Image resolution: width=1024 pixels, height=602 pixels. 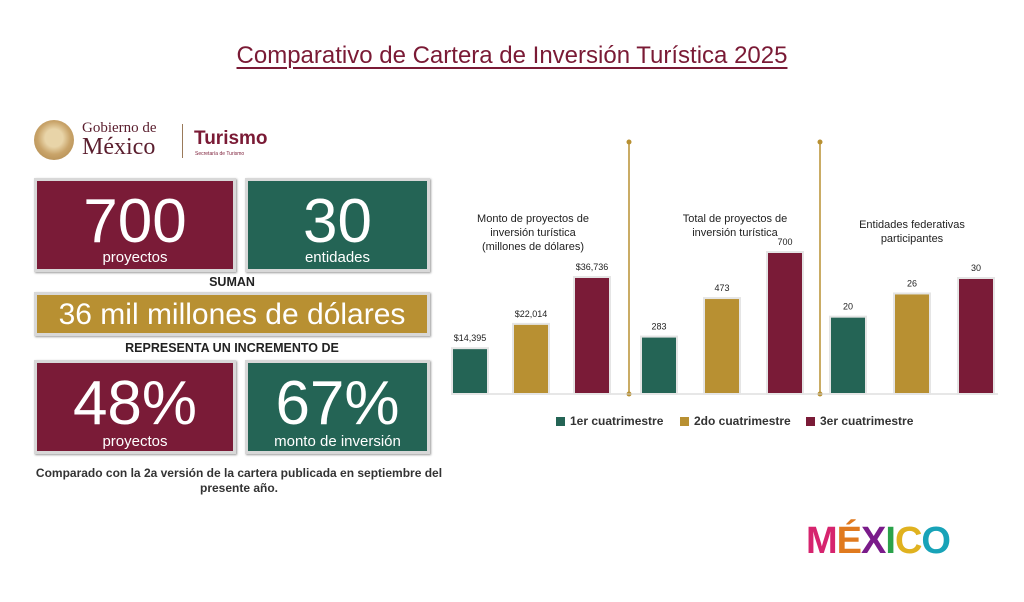 I want to click on kpi-pct-proyectos-box: 48% proyectos, so click(x=135, y=407).